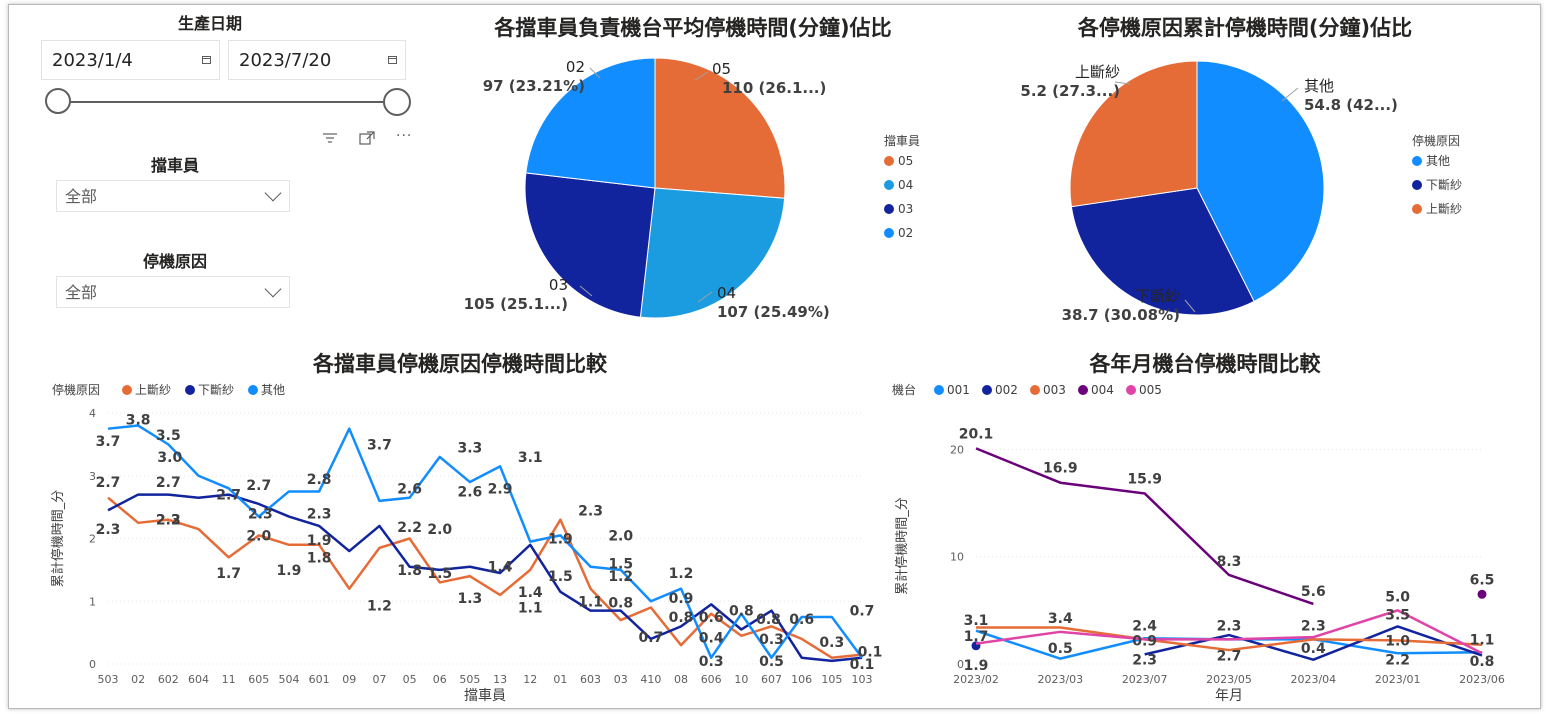  What do you see at coordinates (516, 304) in the screenshot?
I see `pie-label-value: 105 (25.1...)` at bounding box center [516, 304].